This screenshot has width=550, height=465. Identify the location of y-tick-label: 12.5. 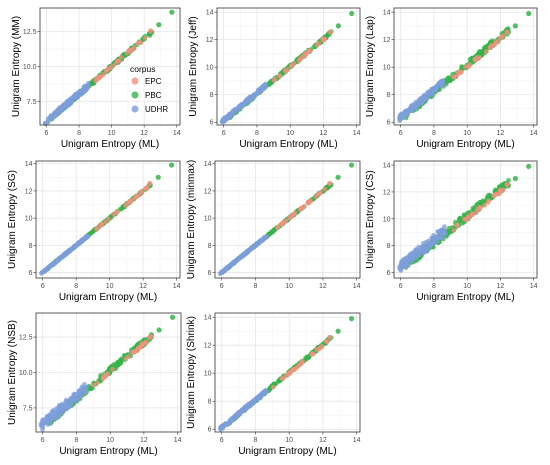
(30, 32).